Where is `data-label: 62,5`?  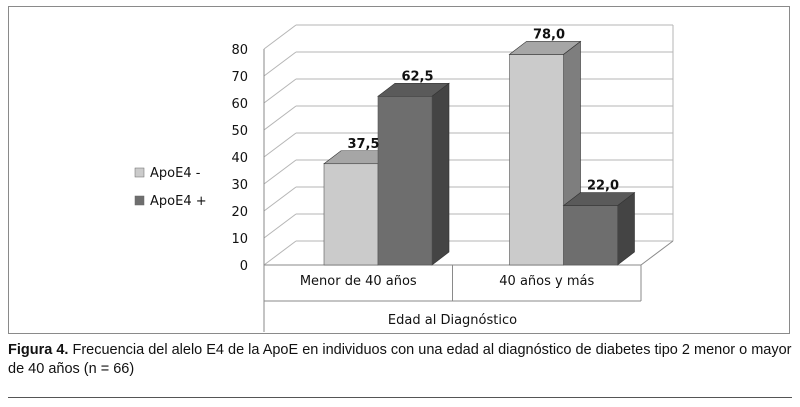
data-label: 62,5 is located at coordinates (417, 76).